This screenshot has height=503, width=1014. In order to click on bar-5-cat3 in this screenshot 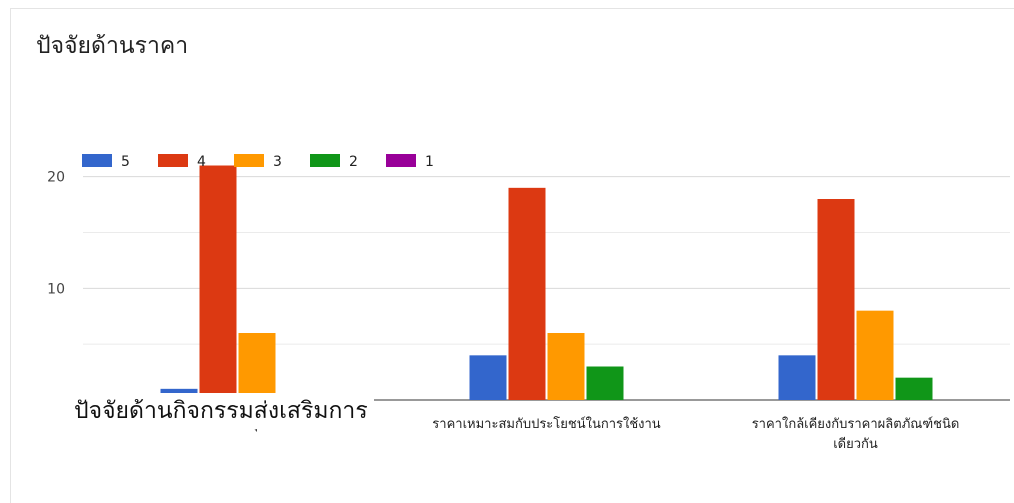, I will do `click(797, 377)`.